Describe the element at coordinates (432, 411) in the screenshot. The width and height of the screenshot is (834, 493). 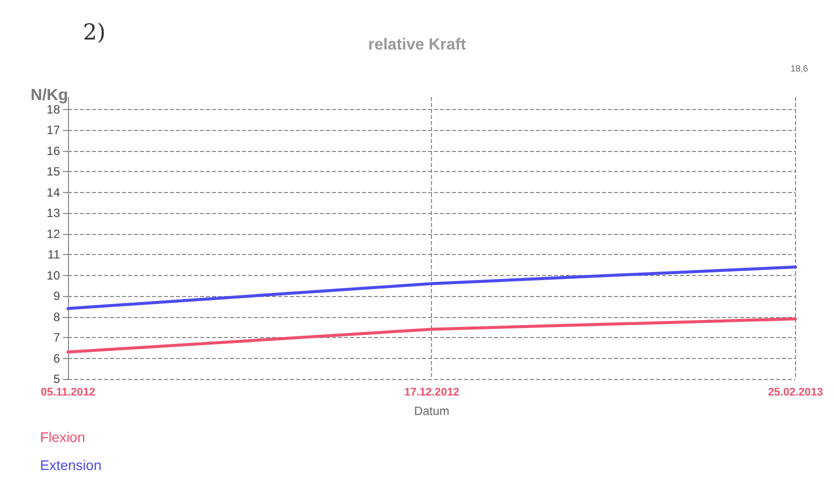
I see `x-axis-title: Datum` at that location.